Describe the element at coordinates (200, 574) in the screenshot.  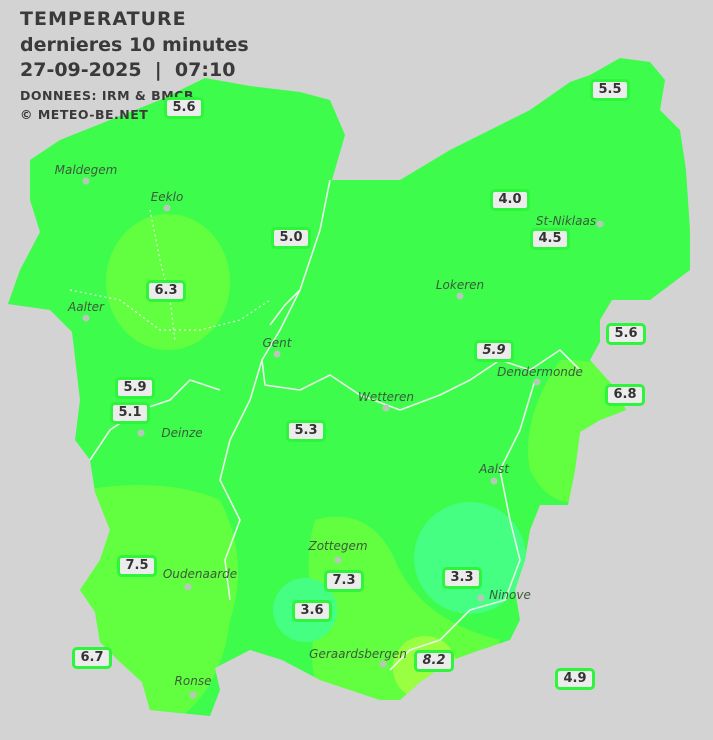
I see `town-label: Oudenaarde` at that location.